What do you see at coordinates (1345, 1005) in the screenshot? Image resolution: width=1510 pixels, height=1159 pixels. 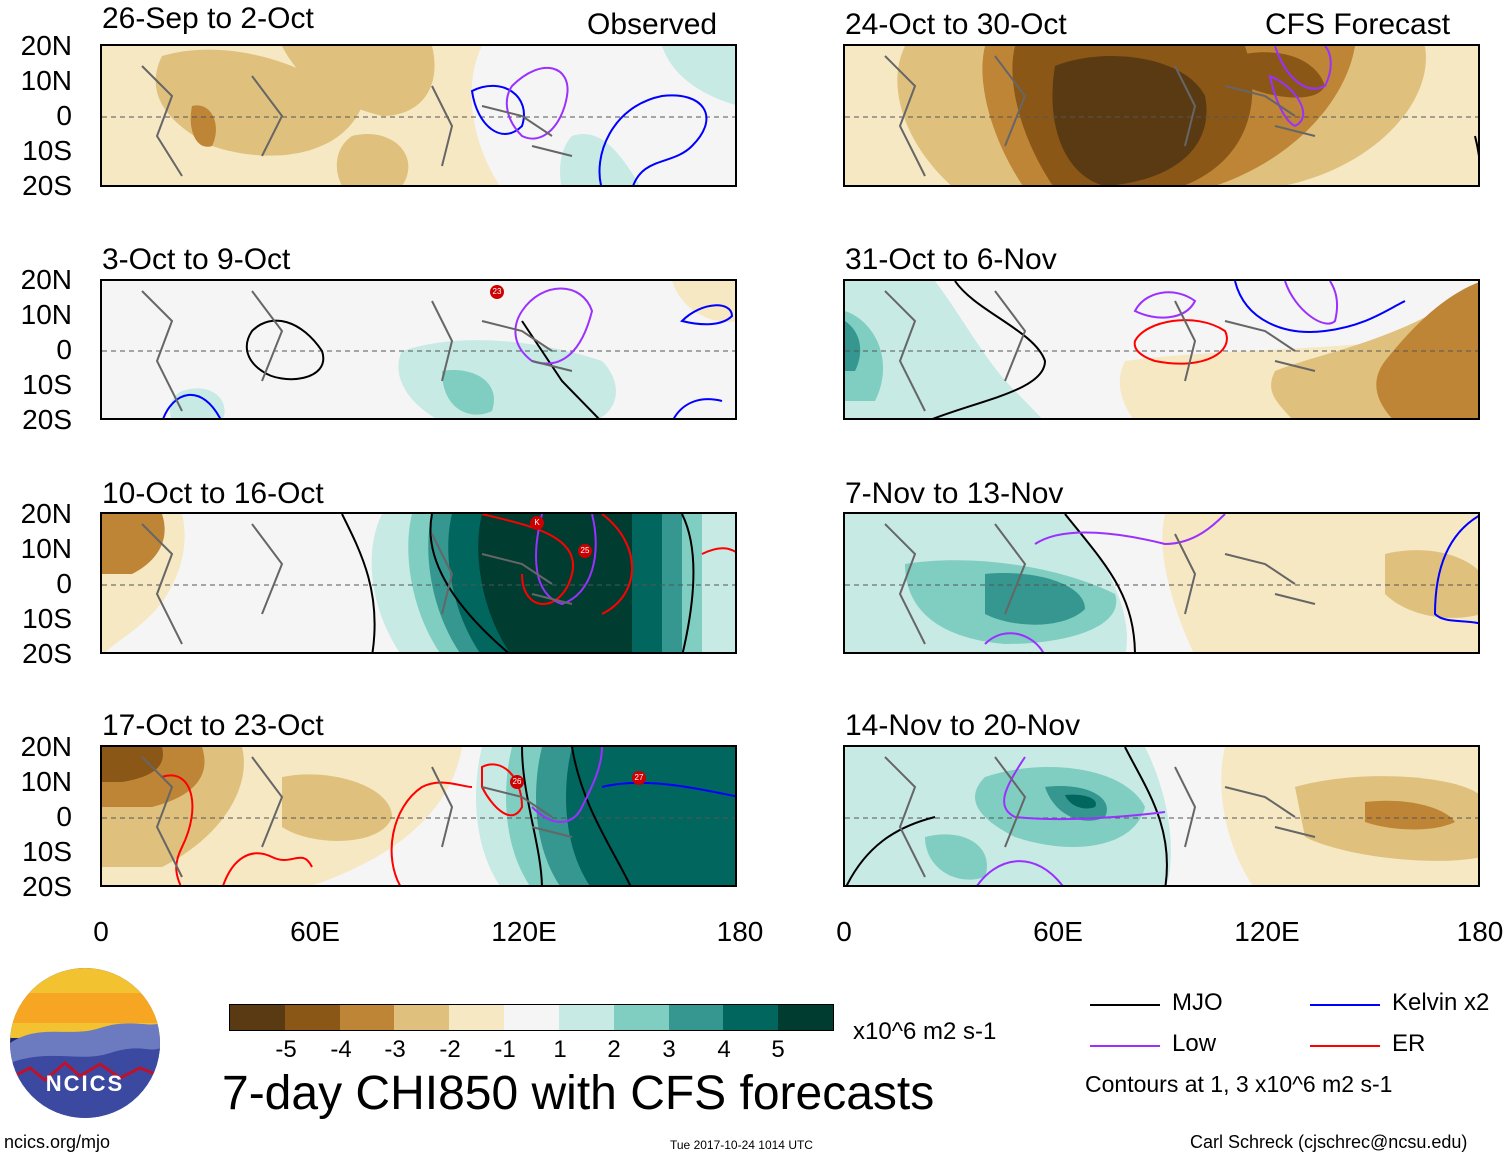 I see `legend-line-kelvin` at bounding box center [1345, 1005].